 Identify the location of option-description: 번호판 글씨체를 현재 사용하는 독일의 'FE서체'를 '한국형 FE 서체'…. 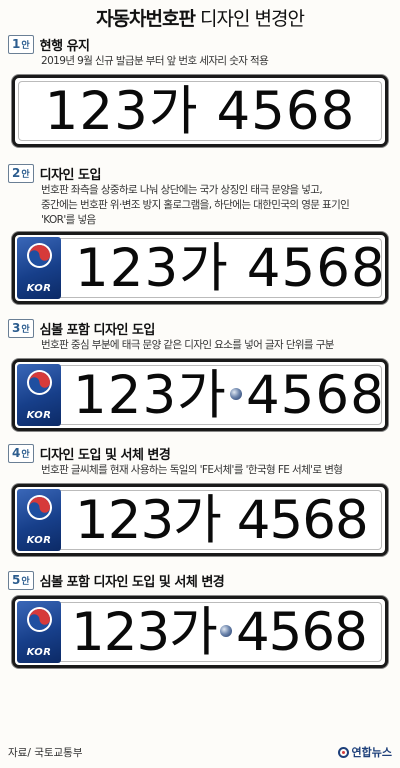
(200, 470).